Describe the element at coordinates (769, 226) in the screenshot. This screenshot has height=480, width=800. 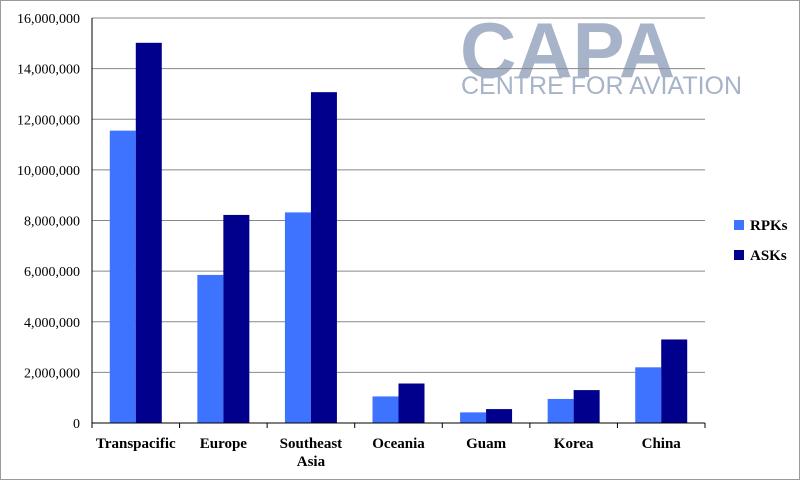
I see `legend-label-rpks: RPKs` at that location.